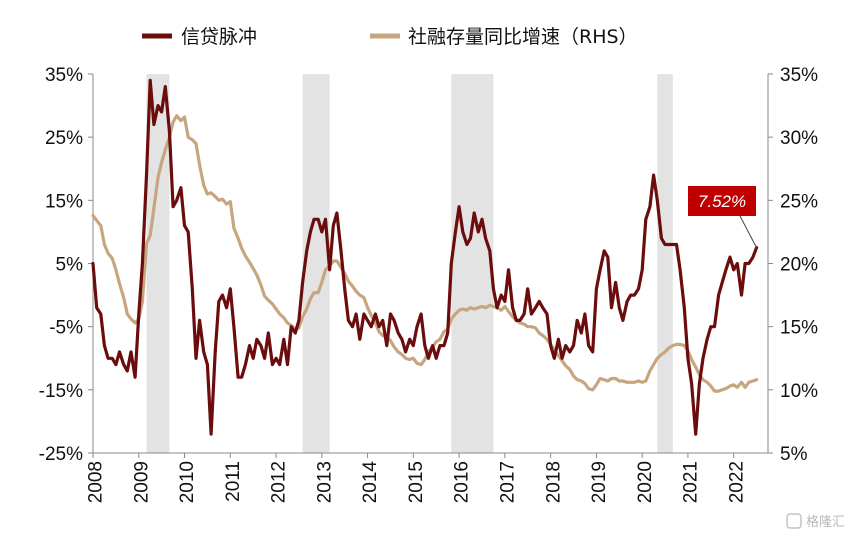  Describe the element at coordinates (233, 481) in the screenshot. I see `x-tick-label: 2011` at that location.